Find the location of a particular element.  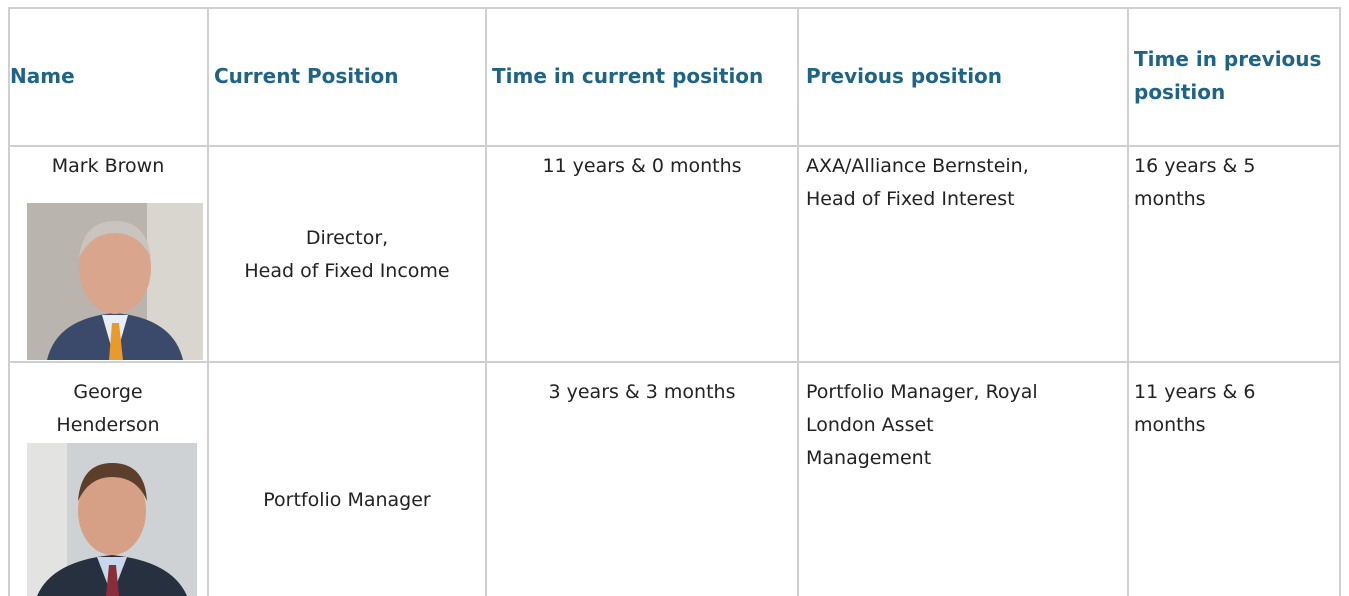

name-cell: George Henderson is located at coordinates (108, 408).